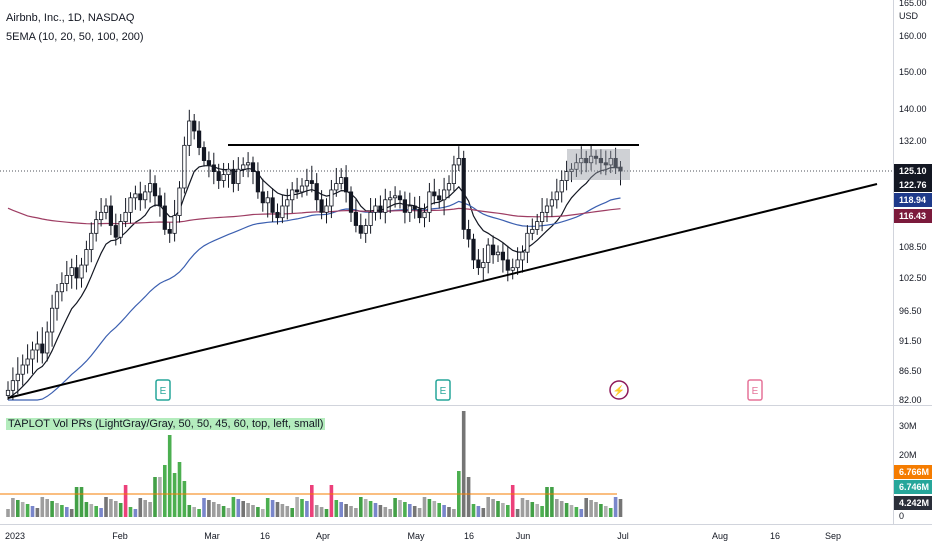 The image size is (932, 550). Describe the element at coordinates (901, 516) in the screenshot. I see `volume-tick-label: 0` at that location.